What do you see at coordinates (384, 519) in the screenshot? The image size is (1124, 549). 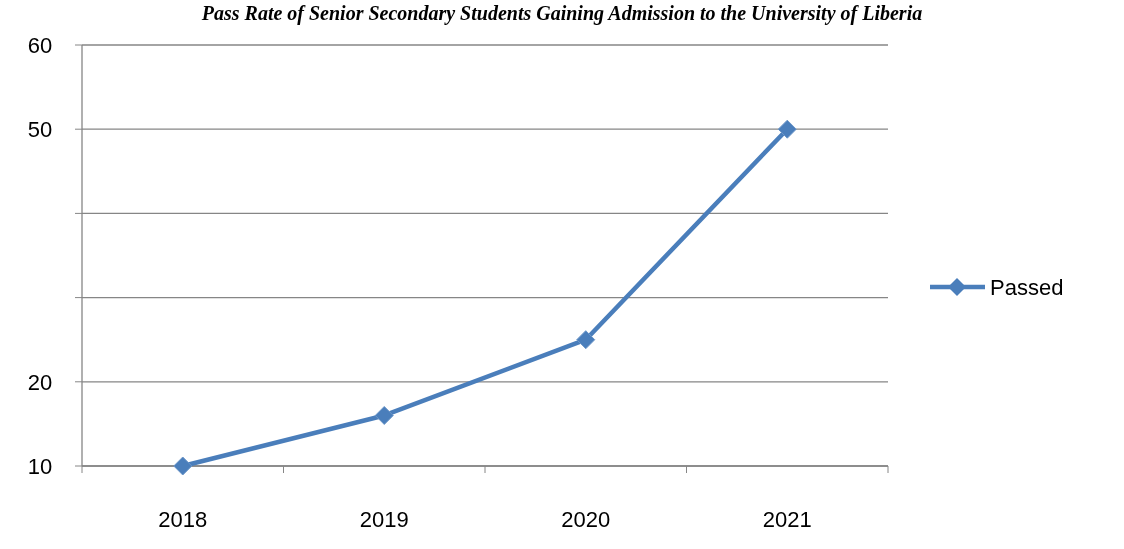 I see `x-tick-label: 2019` at bounding box center [384, 519].